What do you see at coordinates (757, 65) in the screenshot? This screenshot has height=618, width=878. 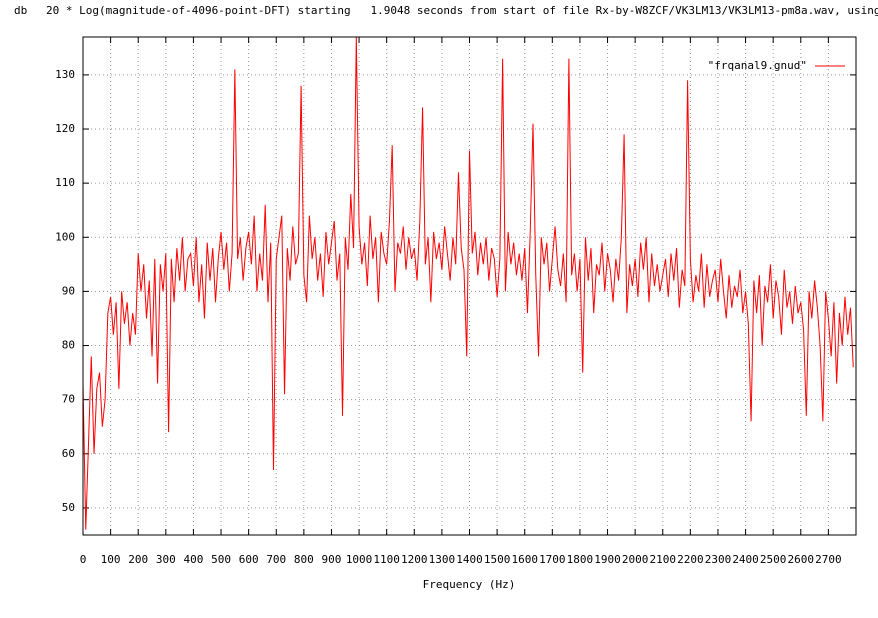 I see `legend-label: "frqanal9.gnud"` at bounding box center [757, 65].